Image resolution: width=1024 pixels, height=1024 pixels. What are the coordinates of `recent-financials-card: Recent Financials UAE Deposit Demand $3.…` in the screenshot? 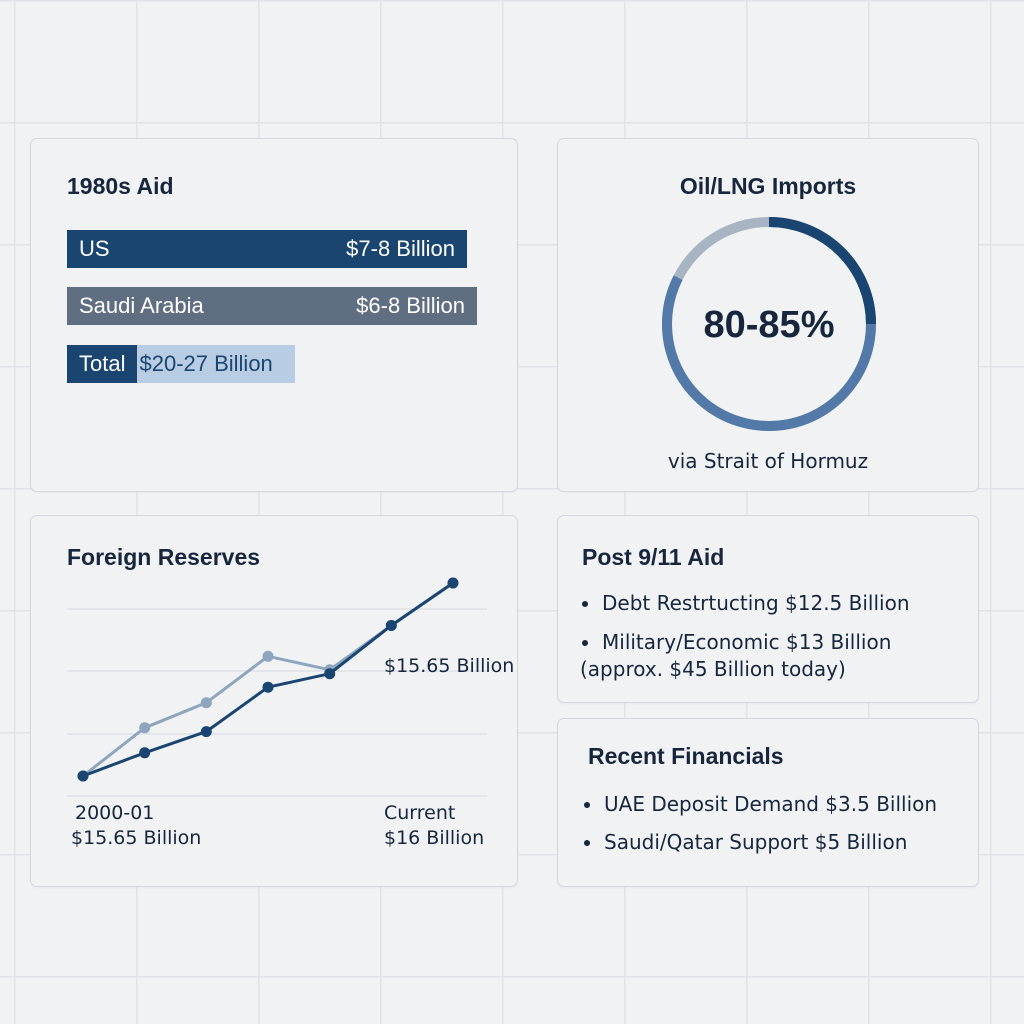 It's located at (768, 802).